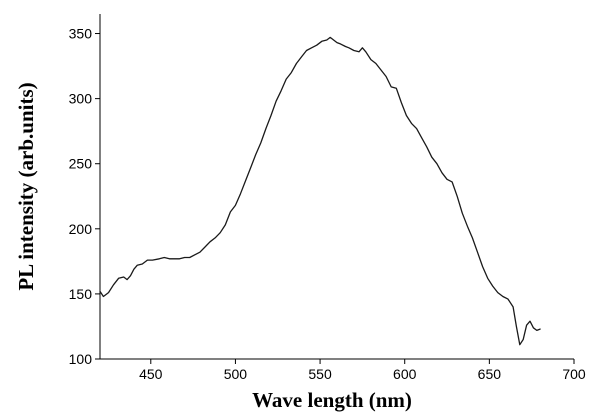 The image size is (597, 412). What do you see at coordinates (81, 229) in the screenshot?
I see `y-tick-label: 200` at bounding box center [81, 229].